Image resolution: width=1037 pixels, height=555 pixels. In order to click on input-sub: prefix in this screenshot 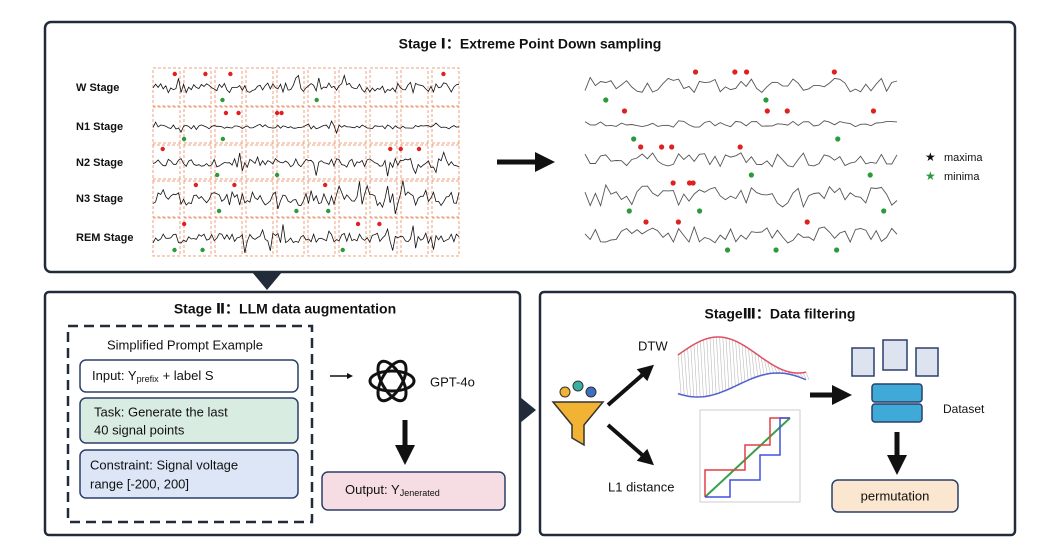, I will do `click(148, 379)`.